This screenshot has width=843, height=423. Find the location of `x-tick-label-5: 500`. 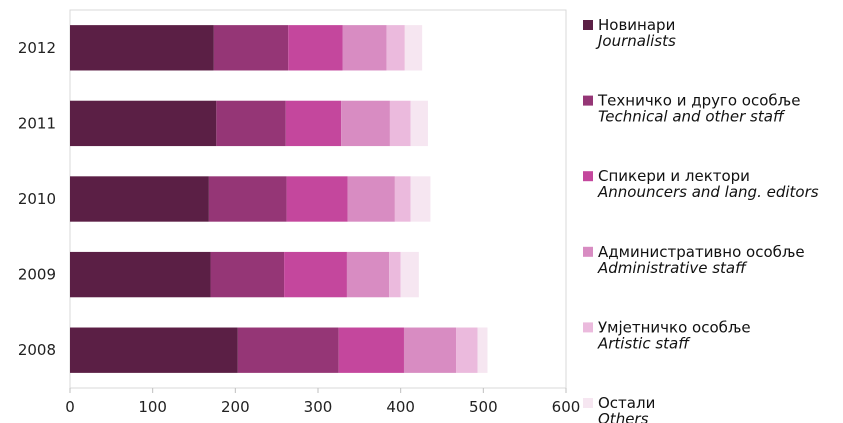

x-tick-label-5: 500 is located at coordinates (483, 407).